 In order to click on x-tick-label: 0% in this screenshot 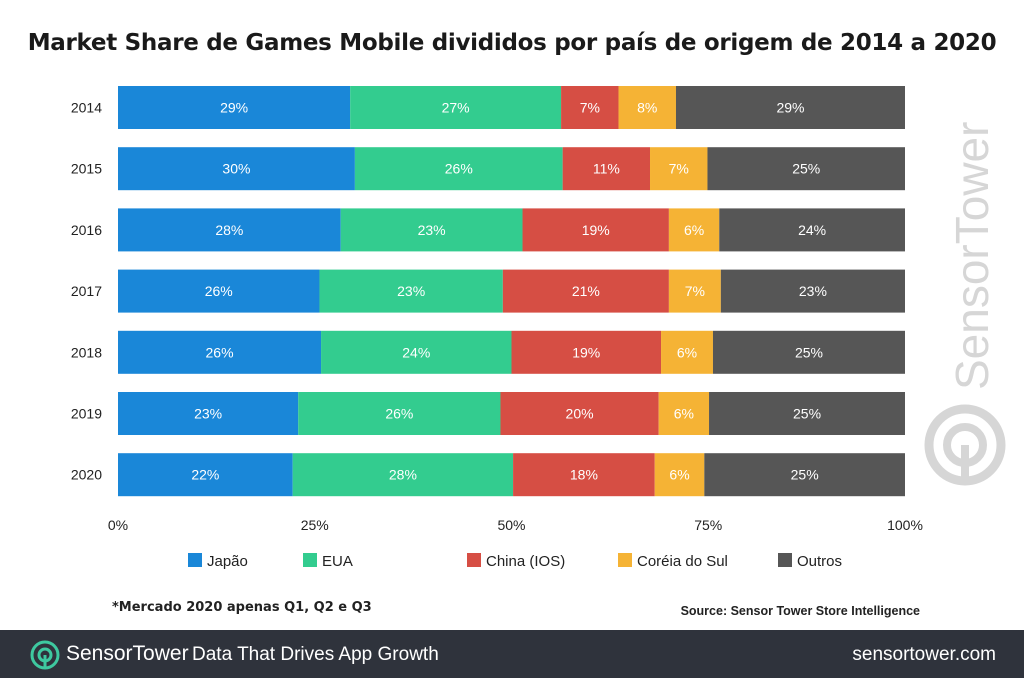, I will do `click(118, 525)`.